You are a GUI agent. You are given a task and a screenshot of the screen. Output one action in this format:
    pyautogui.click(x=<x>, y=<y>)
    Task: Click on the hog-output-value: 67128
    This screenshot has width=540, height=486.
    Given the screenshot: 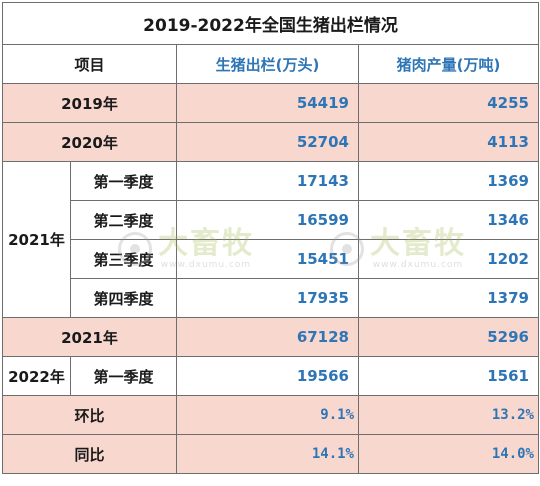 What is the action you would take?
    pyautogui.click(x=267, y=337)
    